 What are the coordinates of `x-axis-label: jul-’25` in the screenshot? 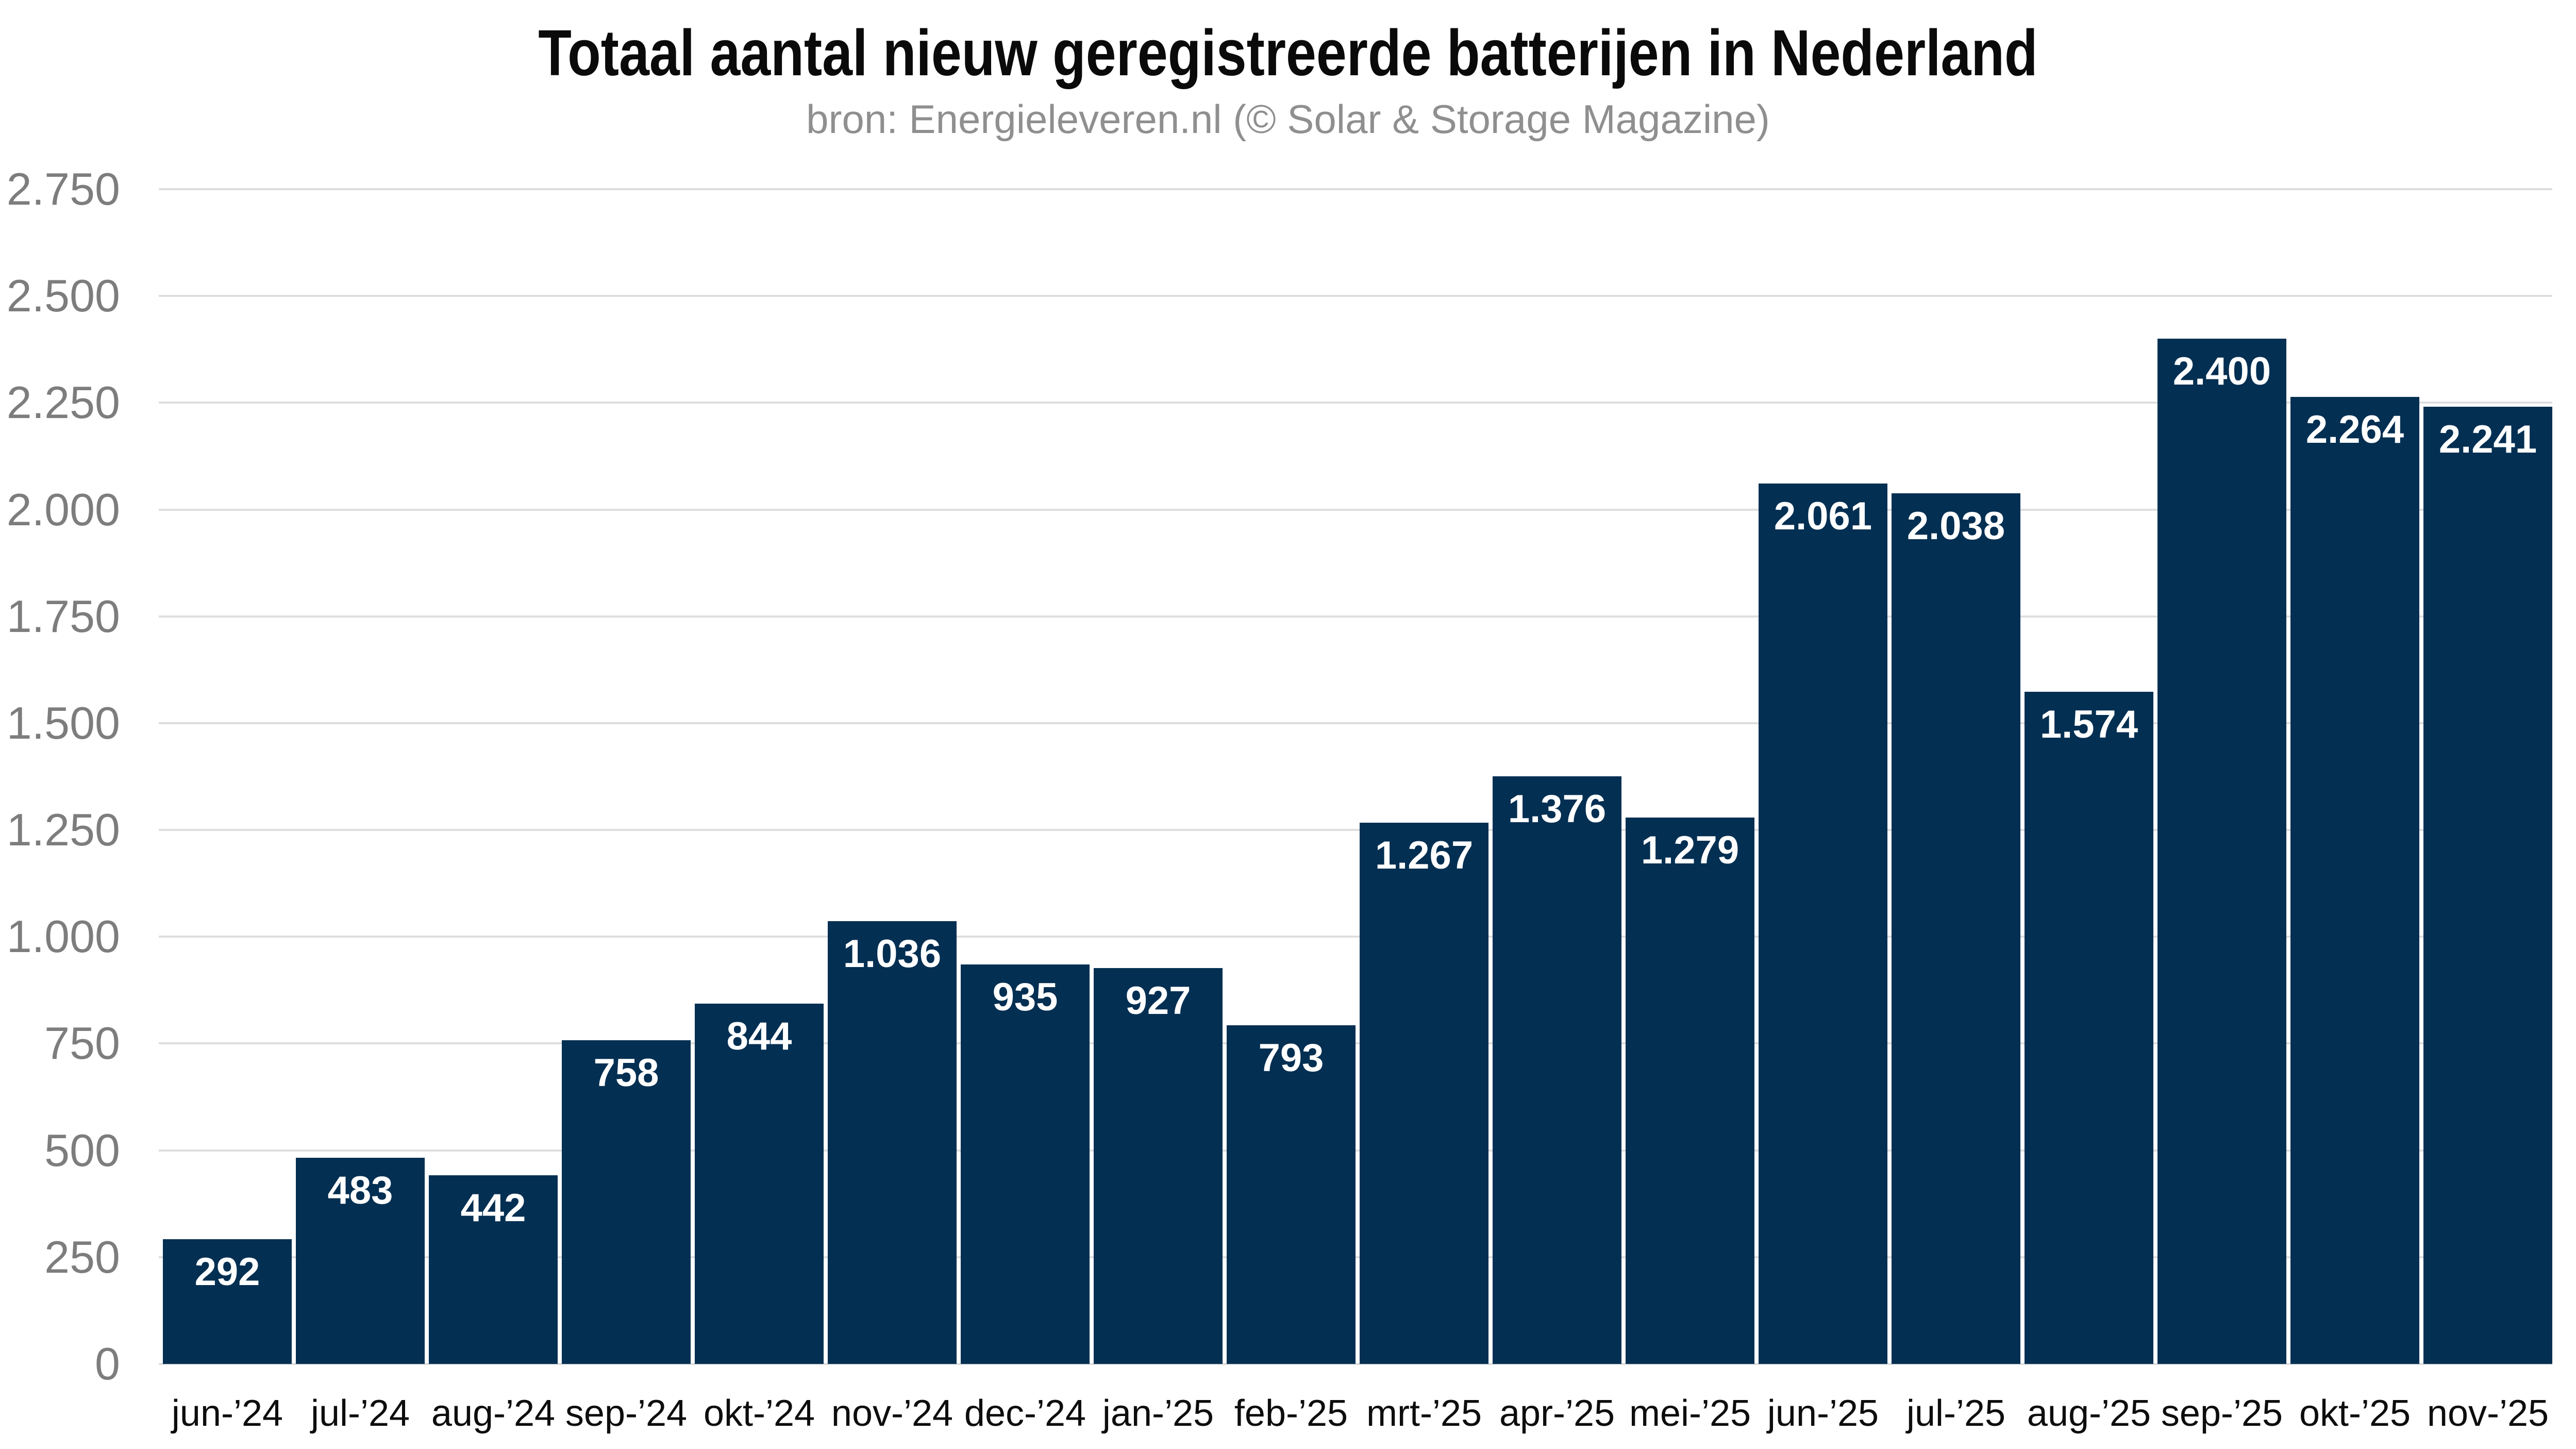 It's located at (1956, 1413).